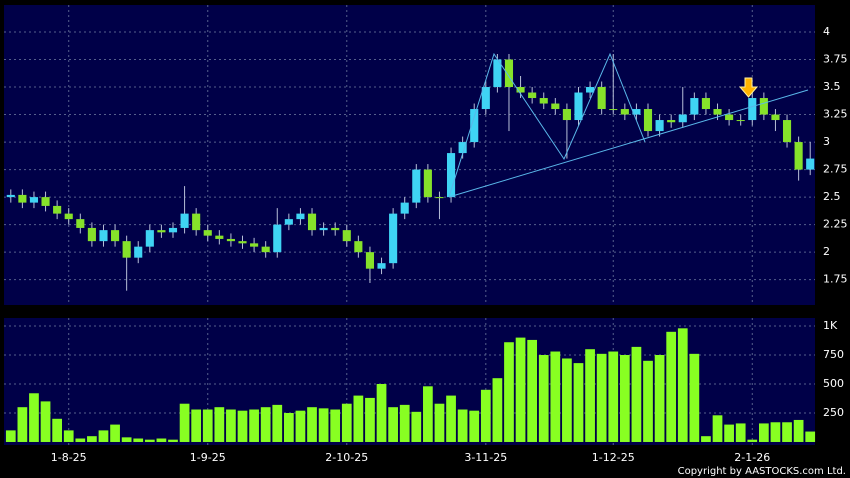  I want to click on zigzag-line, so click(547, 125).